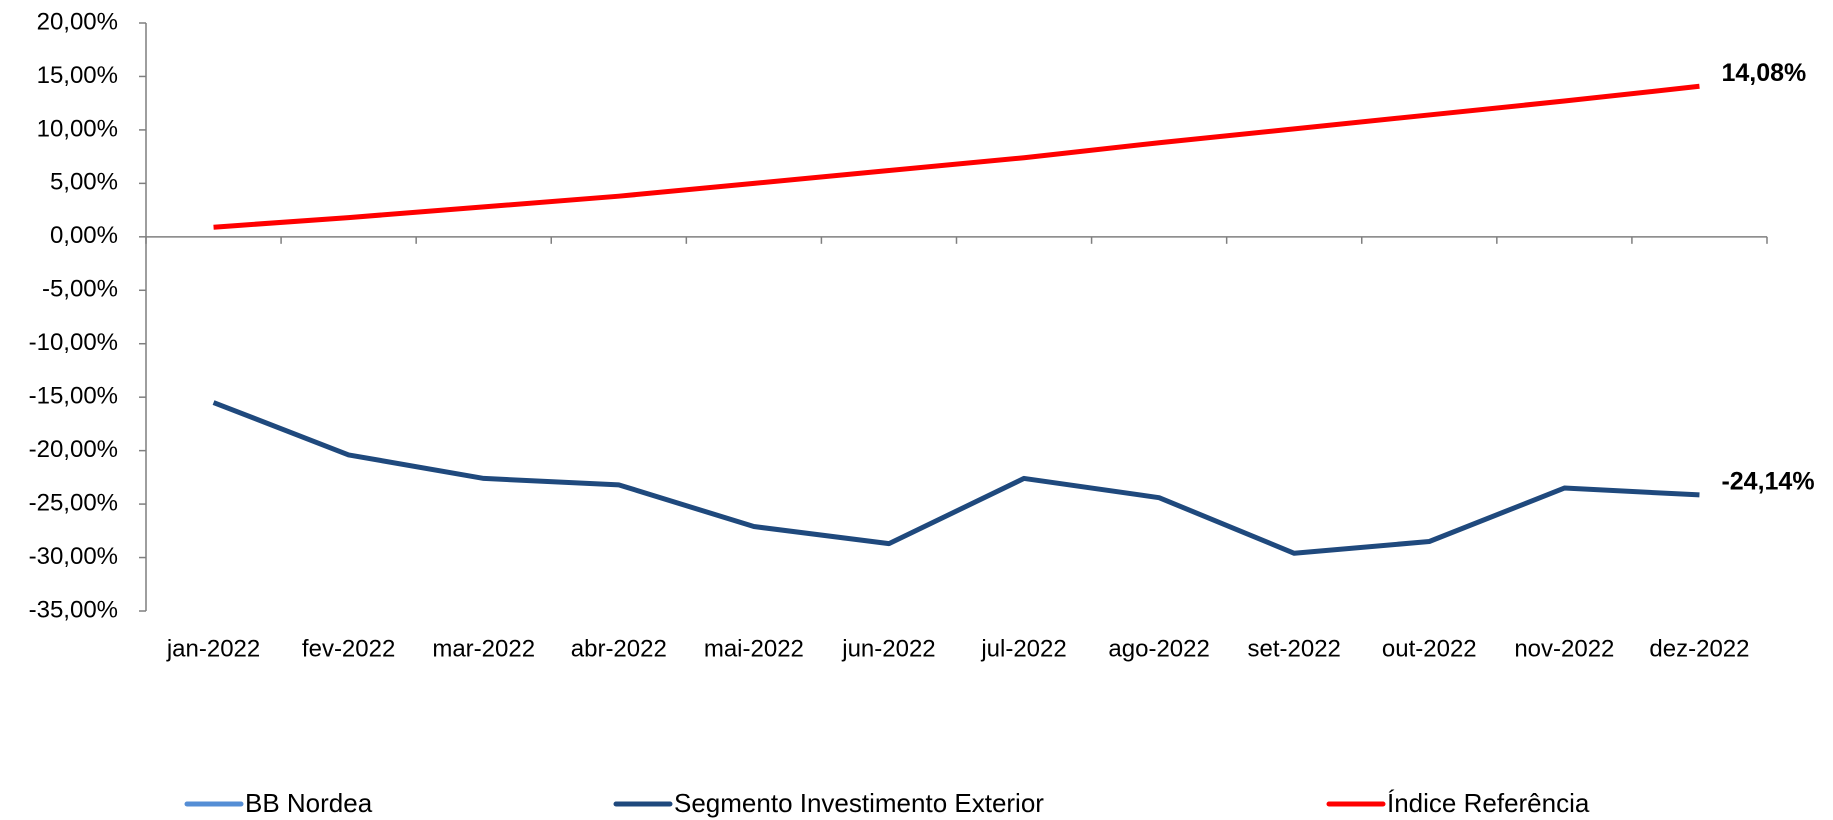 This screenshot has height=820, width=1833. What do you see at coordinates (73, 609) in the screenshot?
I see `y-tick-label: -35,00%` at bounding box center [73, 609].